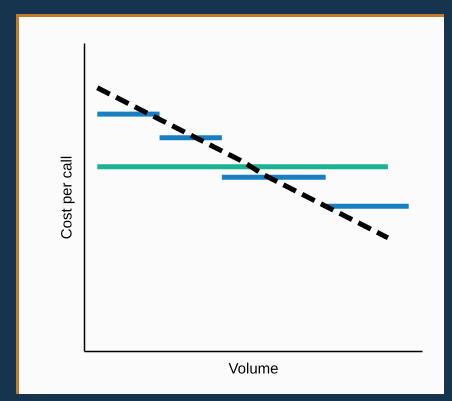 The image size is (452, 401). What do you see at coordinates (253, 369) in the screenshot?
I see `x-axis-title: Volume` at bounding box center [253, 369].